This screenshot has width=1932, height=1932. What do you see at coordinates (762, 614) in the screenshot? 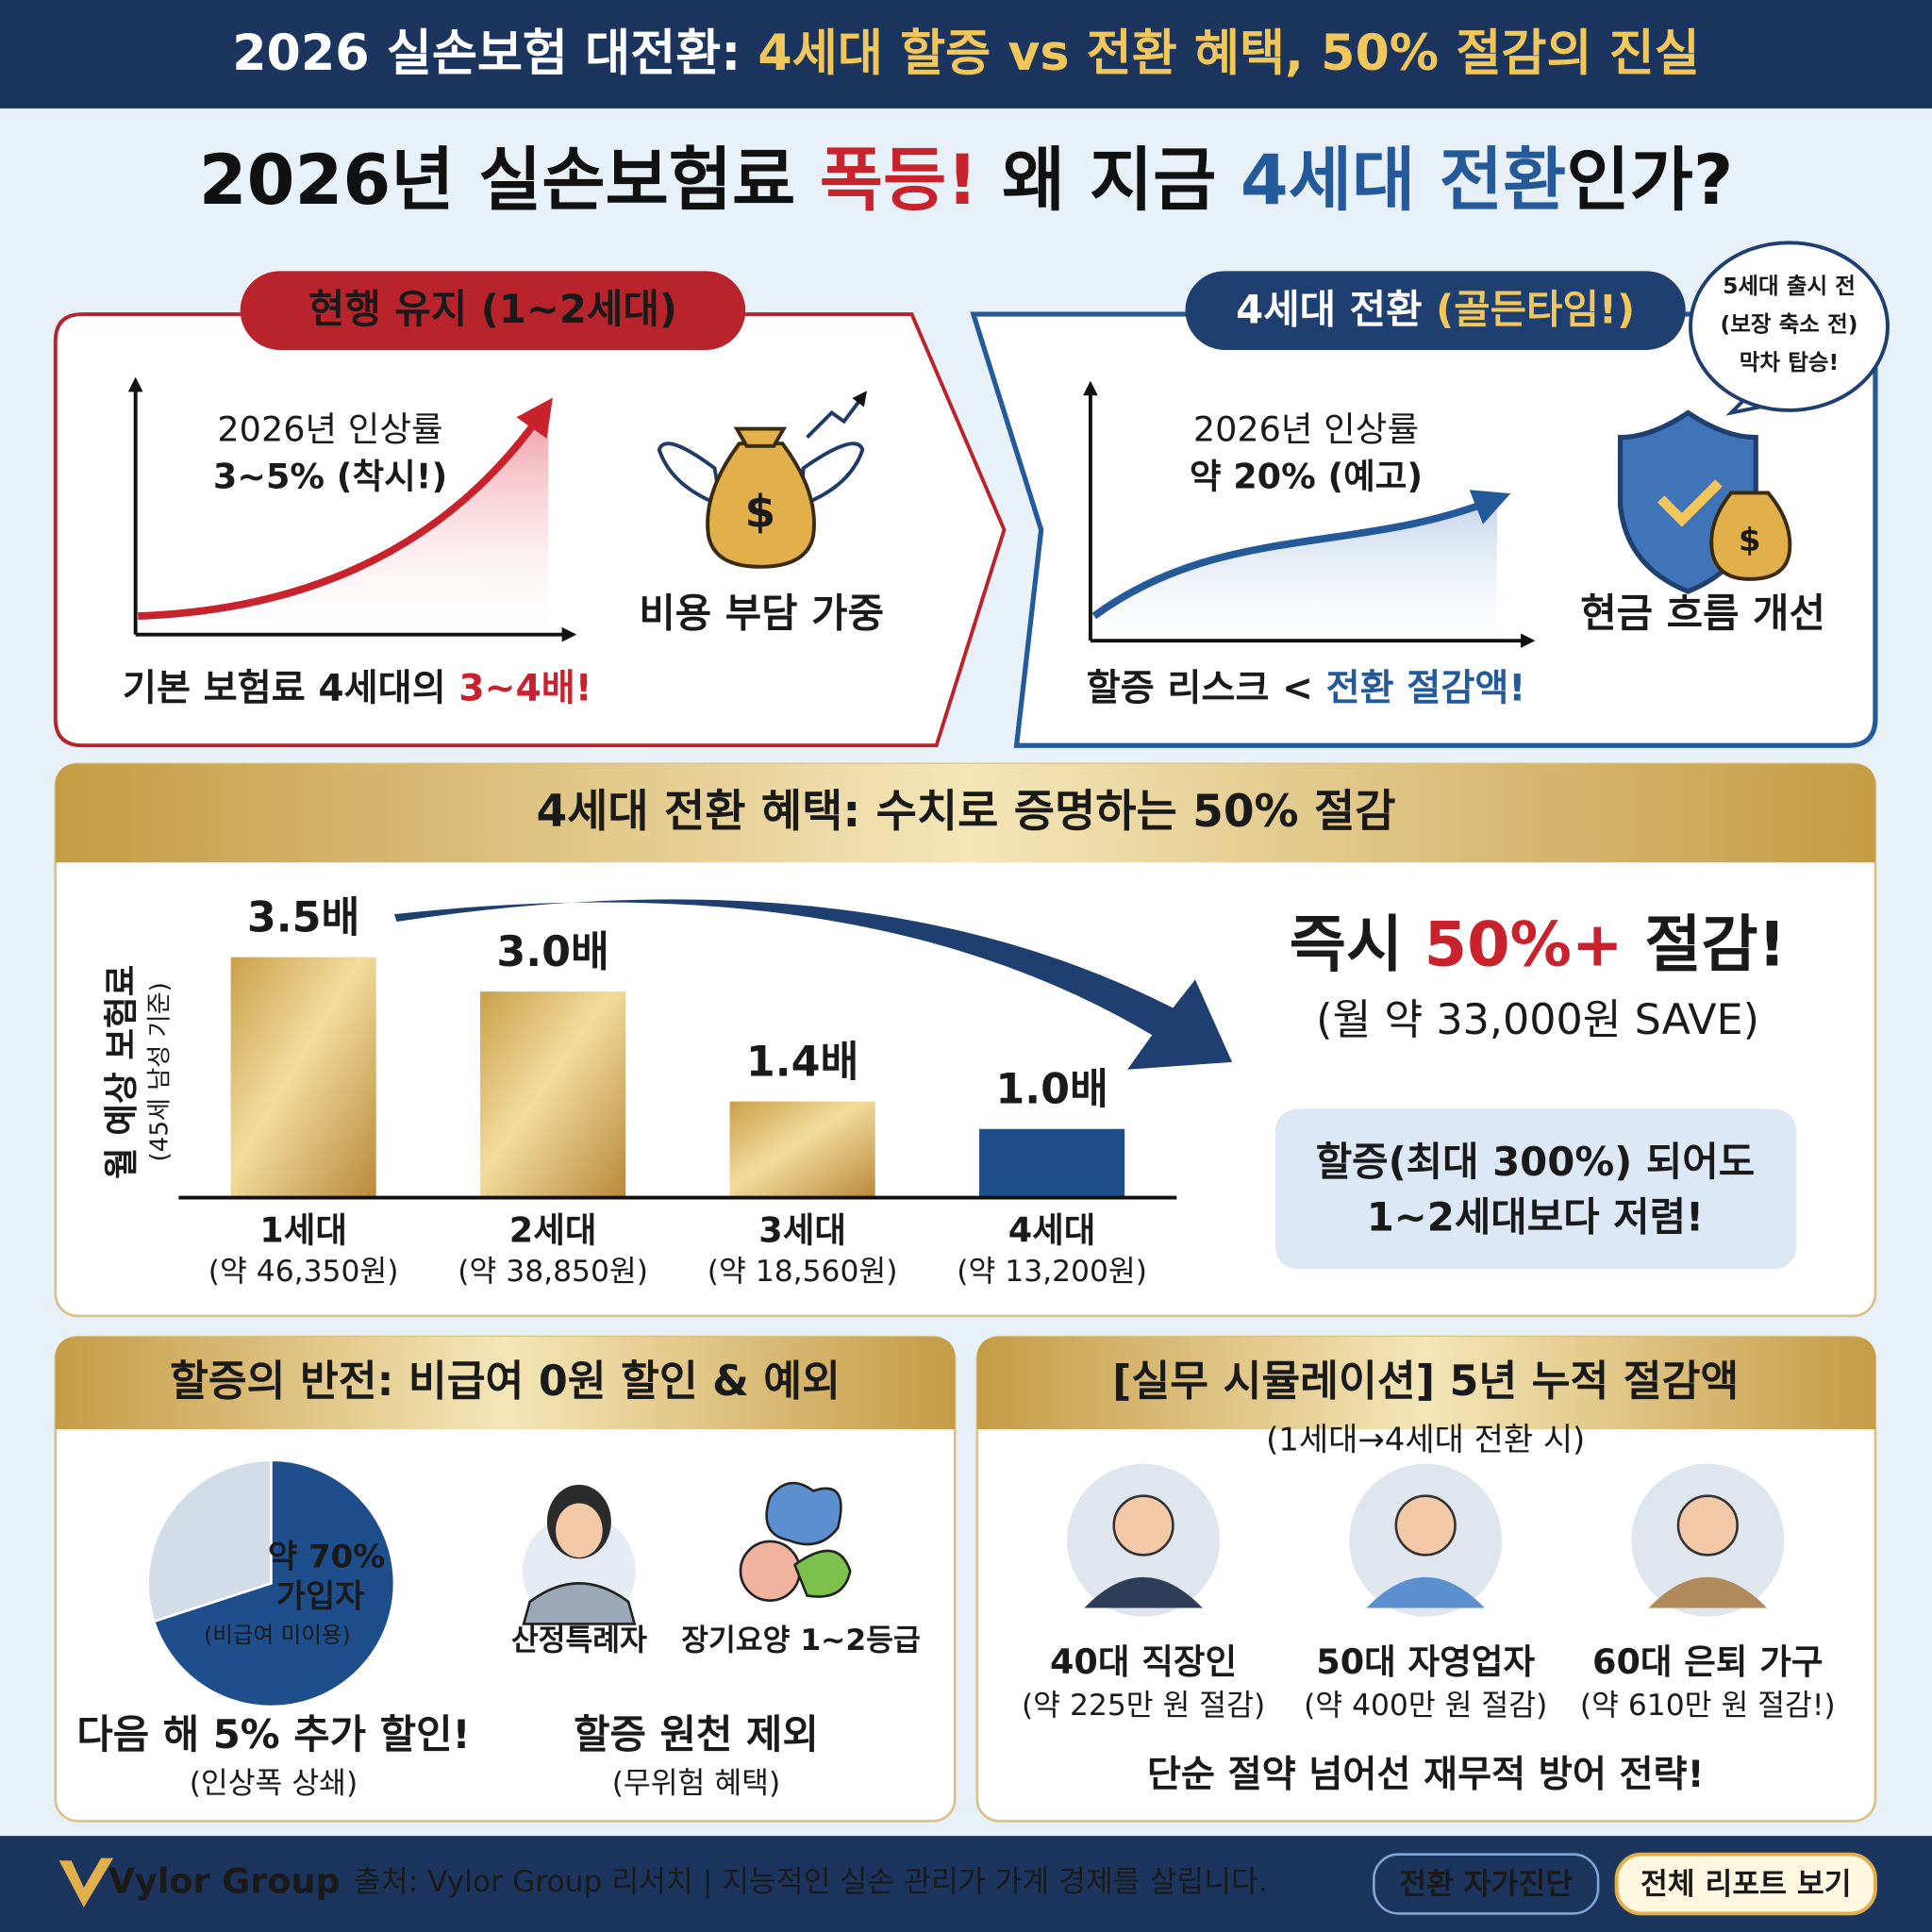
I see `left-icon-label: 비용 부담 가중` at bounding box center [762, 614].